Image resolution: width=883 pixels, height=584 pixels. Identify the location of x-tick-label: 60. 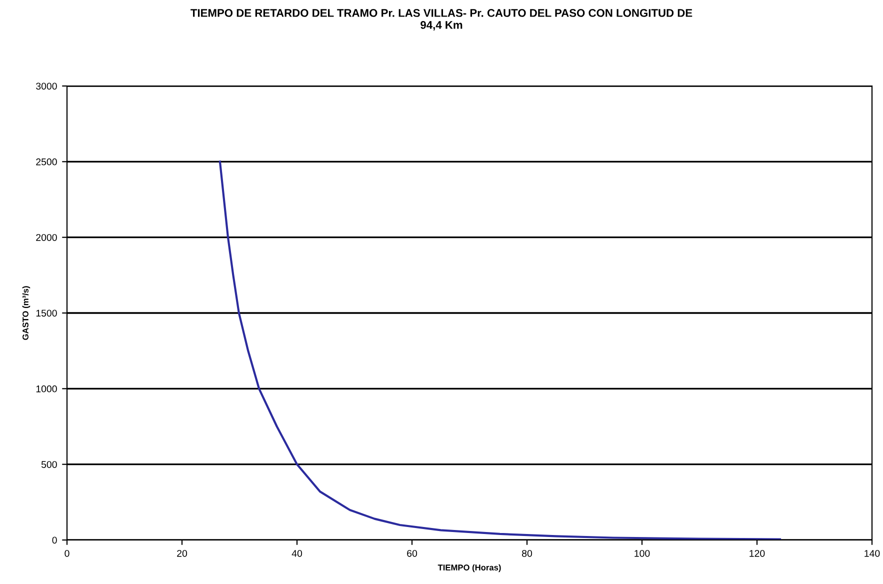
(412, 553).